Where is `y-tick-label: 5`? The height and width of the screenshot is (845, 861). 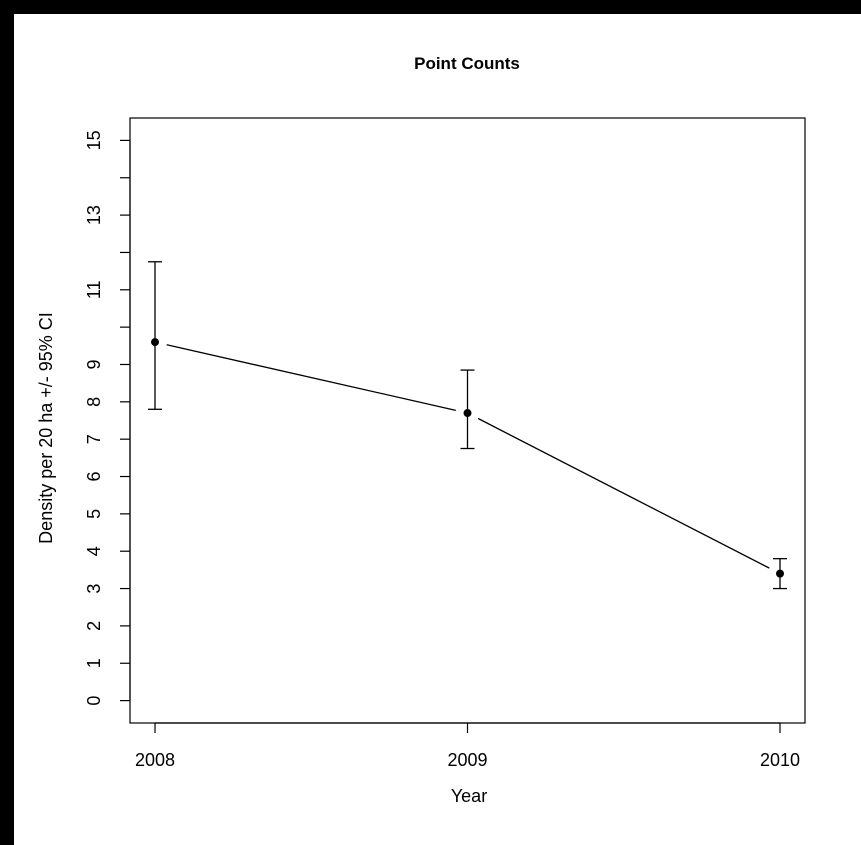 y-tick-label: 5 is located at coordinates (94, 514).